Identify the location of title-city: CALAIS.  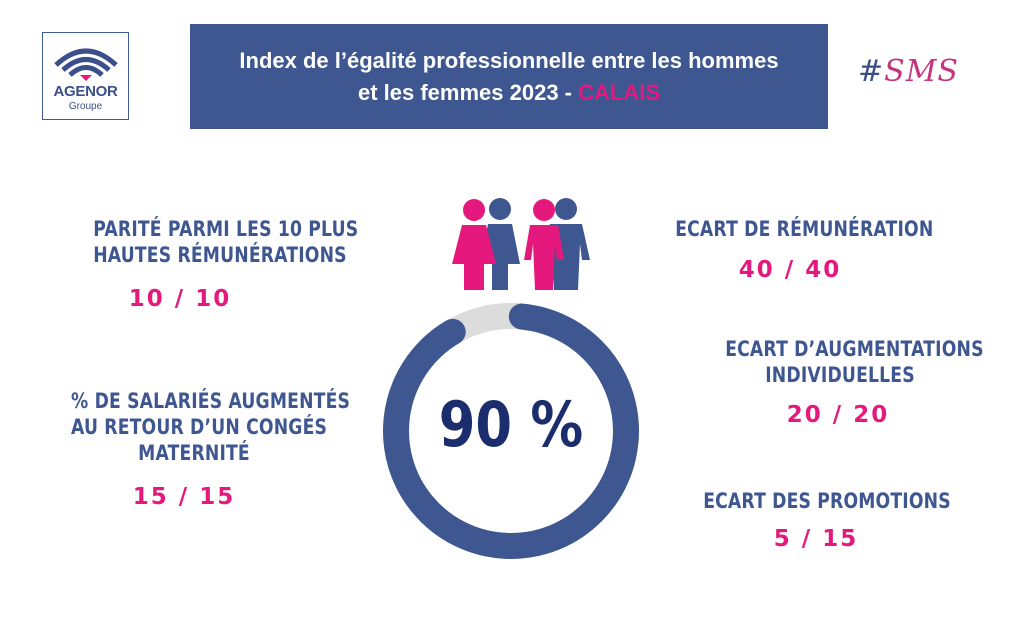
(619, 92).